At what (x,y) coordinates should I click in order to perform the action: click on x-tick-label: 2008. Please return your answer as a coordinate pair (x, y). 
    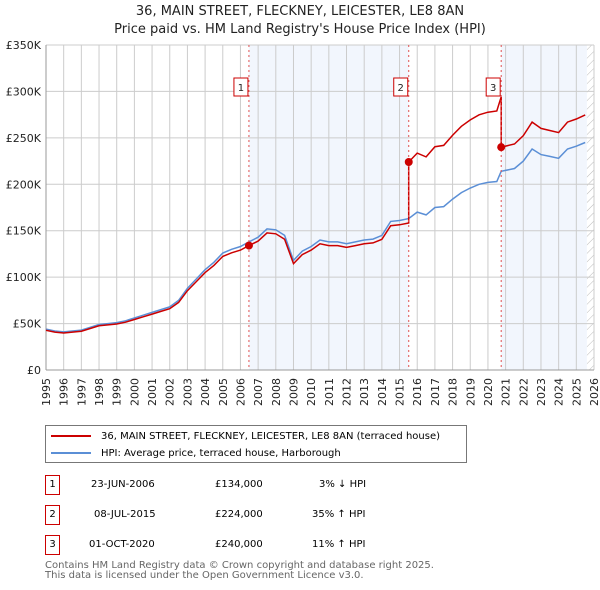
    Looking at the image, I should click on (276, 392).